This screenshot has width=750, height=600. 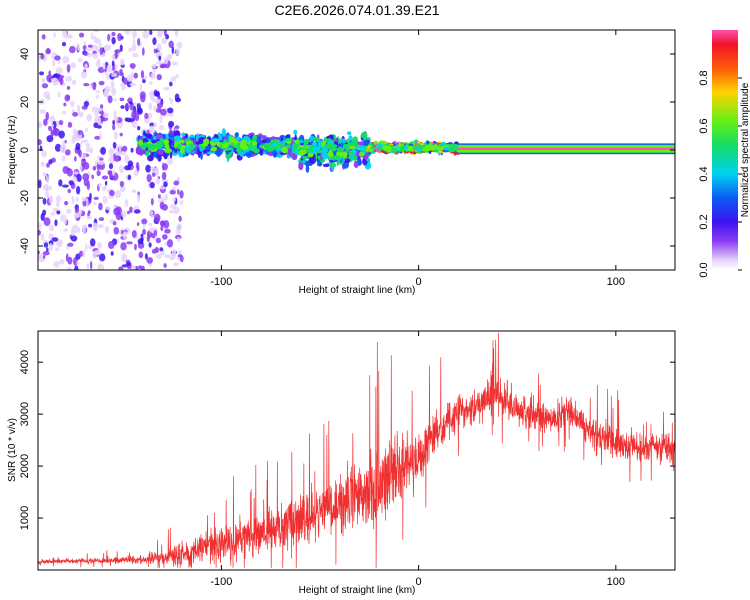 I want to click on spectrogram-ytick-label: 20, so click(x=25, y=102).